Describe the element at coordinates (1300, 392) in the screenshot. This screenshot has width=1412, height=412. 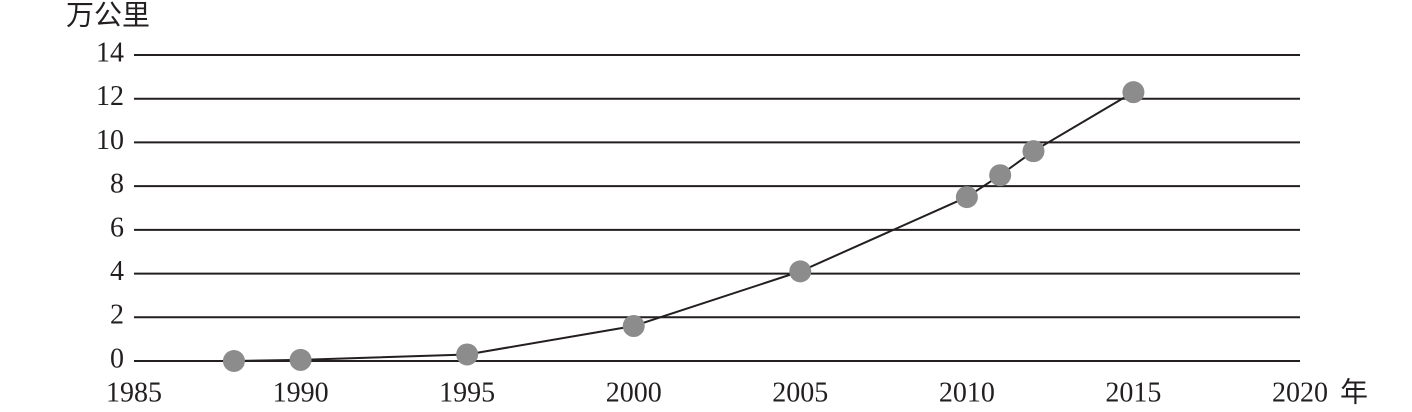
I see `x-tick-label: 2020` at that location.